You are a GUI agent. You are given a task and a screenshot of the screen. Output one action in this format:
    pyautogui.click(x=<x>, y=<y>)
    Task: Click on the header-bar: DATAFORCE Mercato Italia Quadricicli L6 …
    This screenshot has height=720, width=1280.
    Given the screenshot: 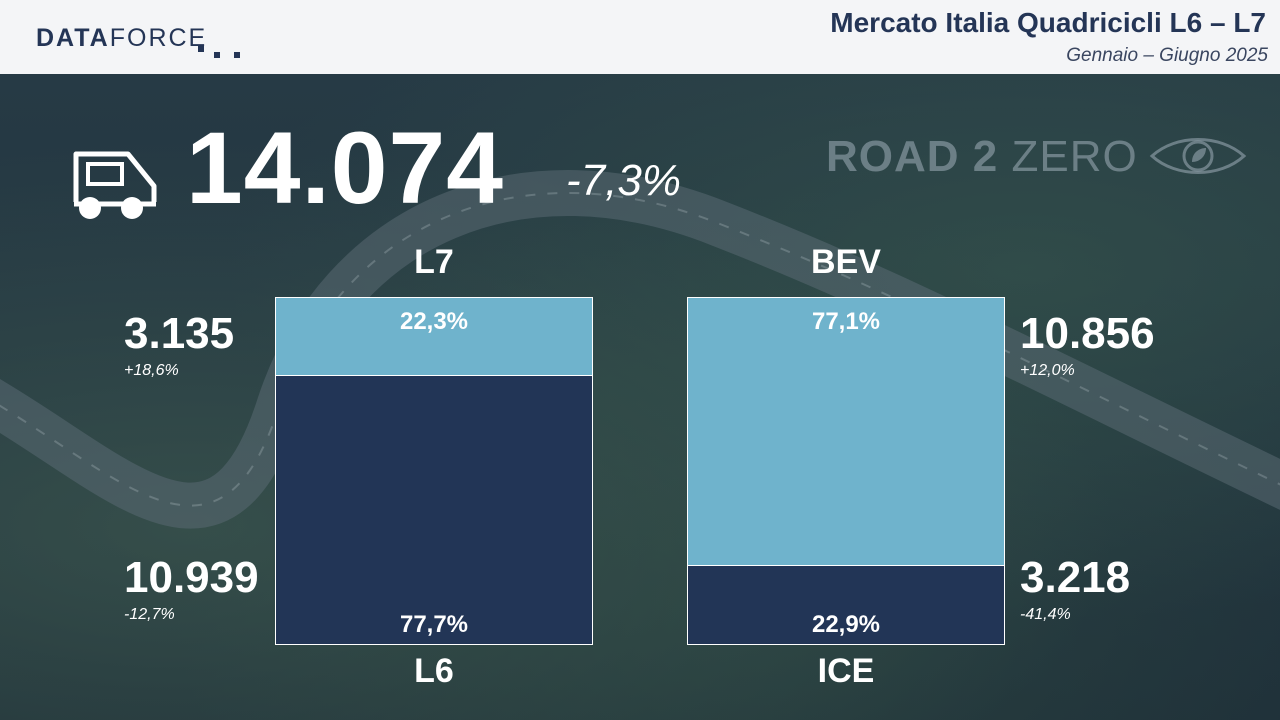 What is the action you would take?
    pyautogui.click(x=640, y=37)
    